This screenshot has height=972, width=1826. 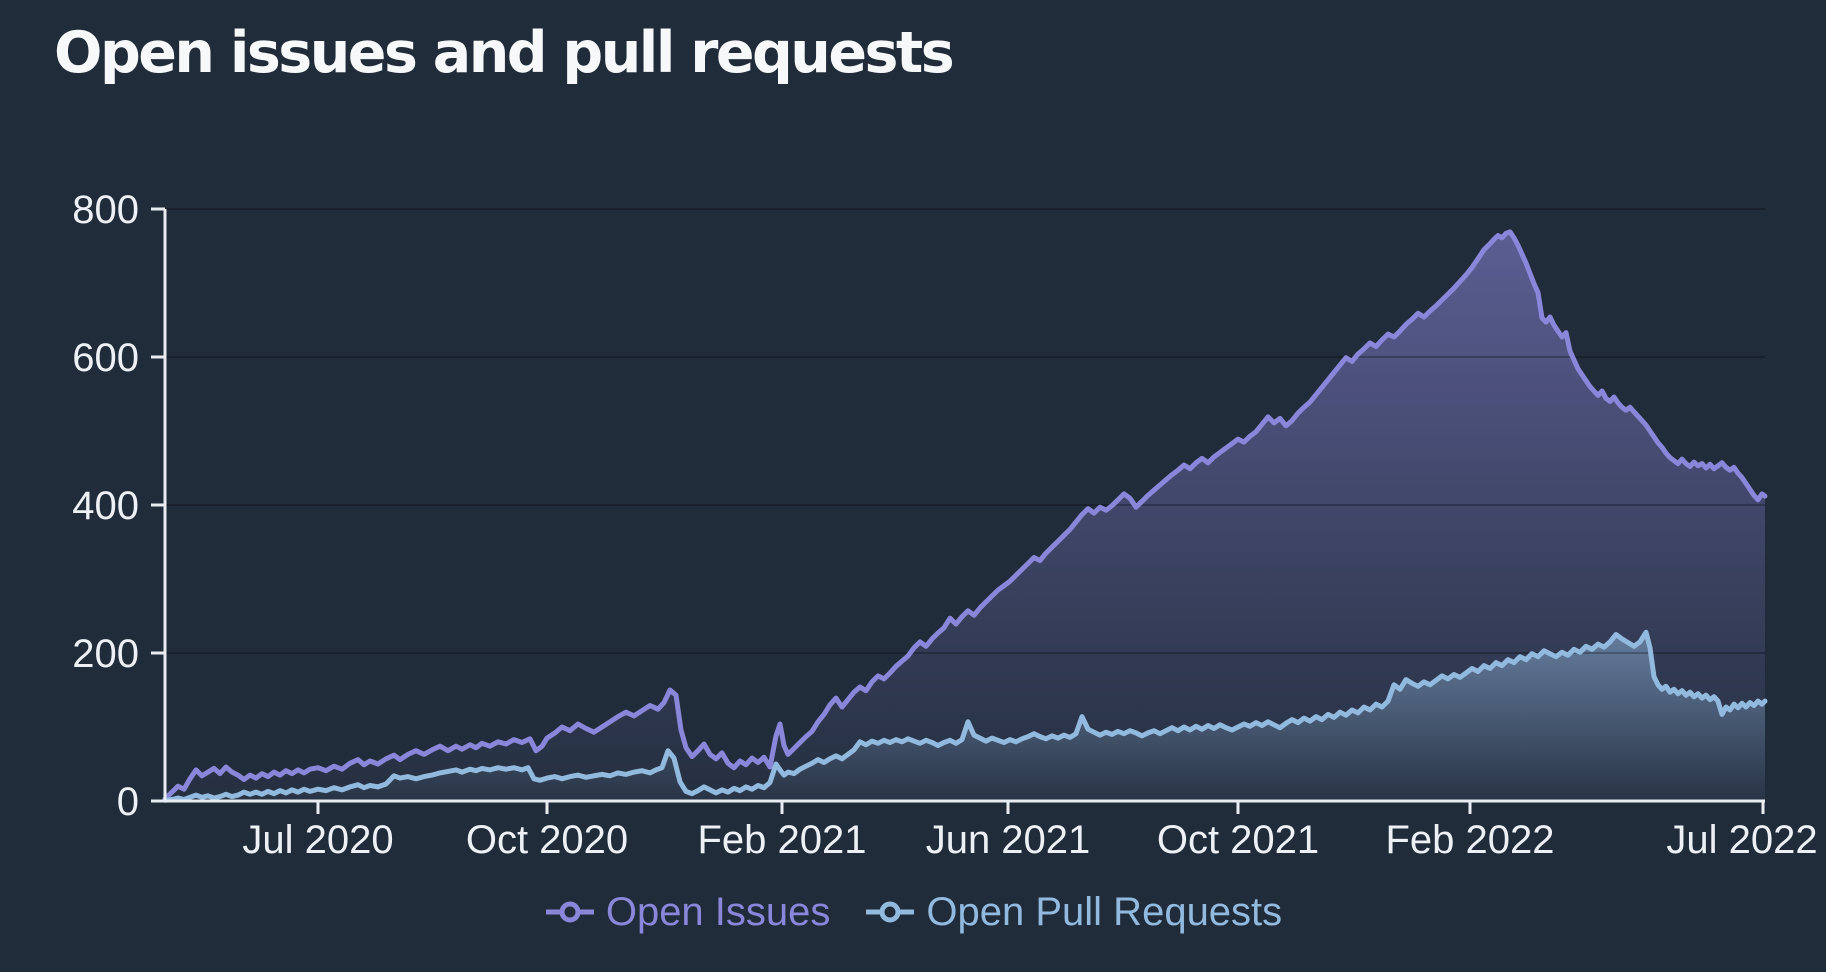 What do you see at coordinates (504, 53) in the screenshot?
I see `chart-title: Open issues and pull requests` at bounding box center [504, 53].